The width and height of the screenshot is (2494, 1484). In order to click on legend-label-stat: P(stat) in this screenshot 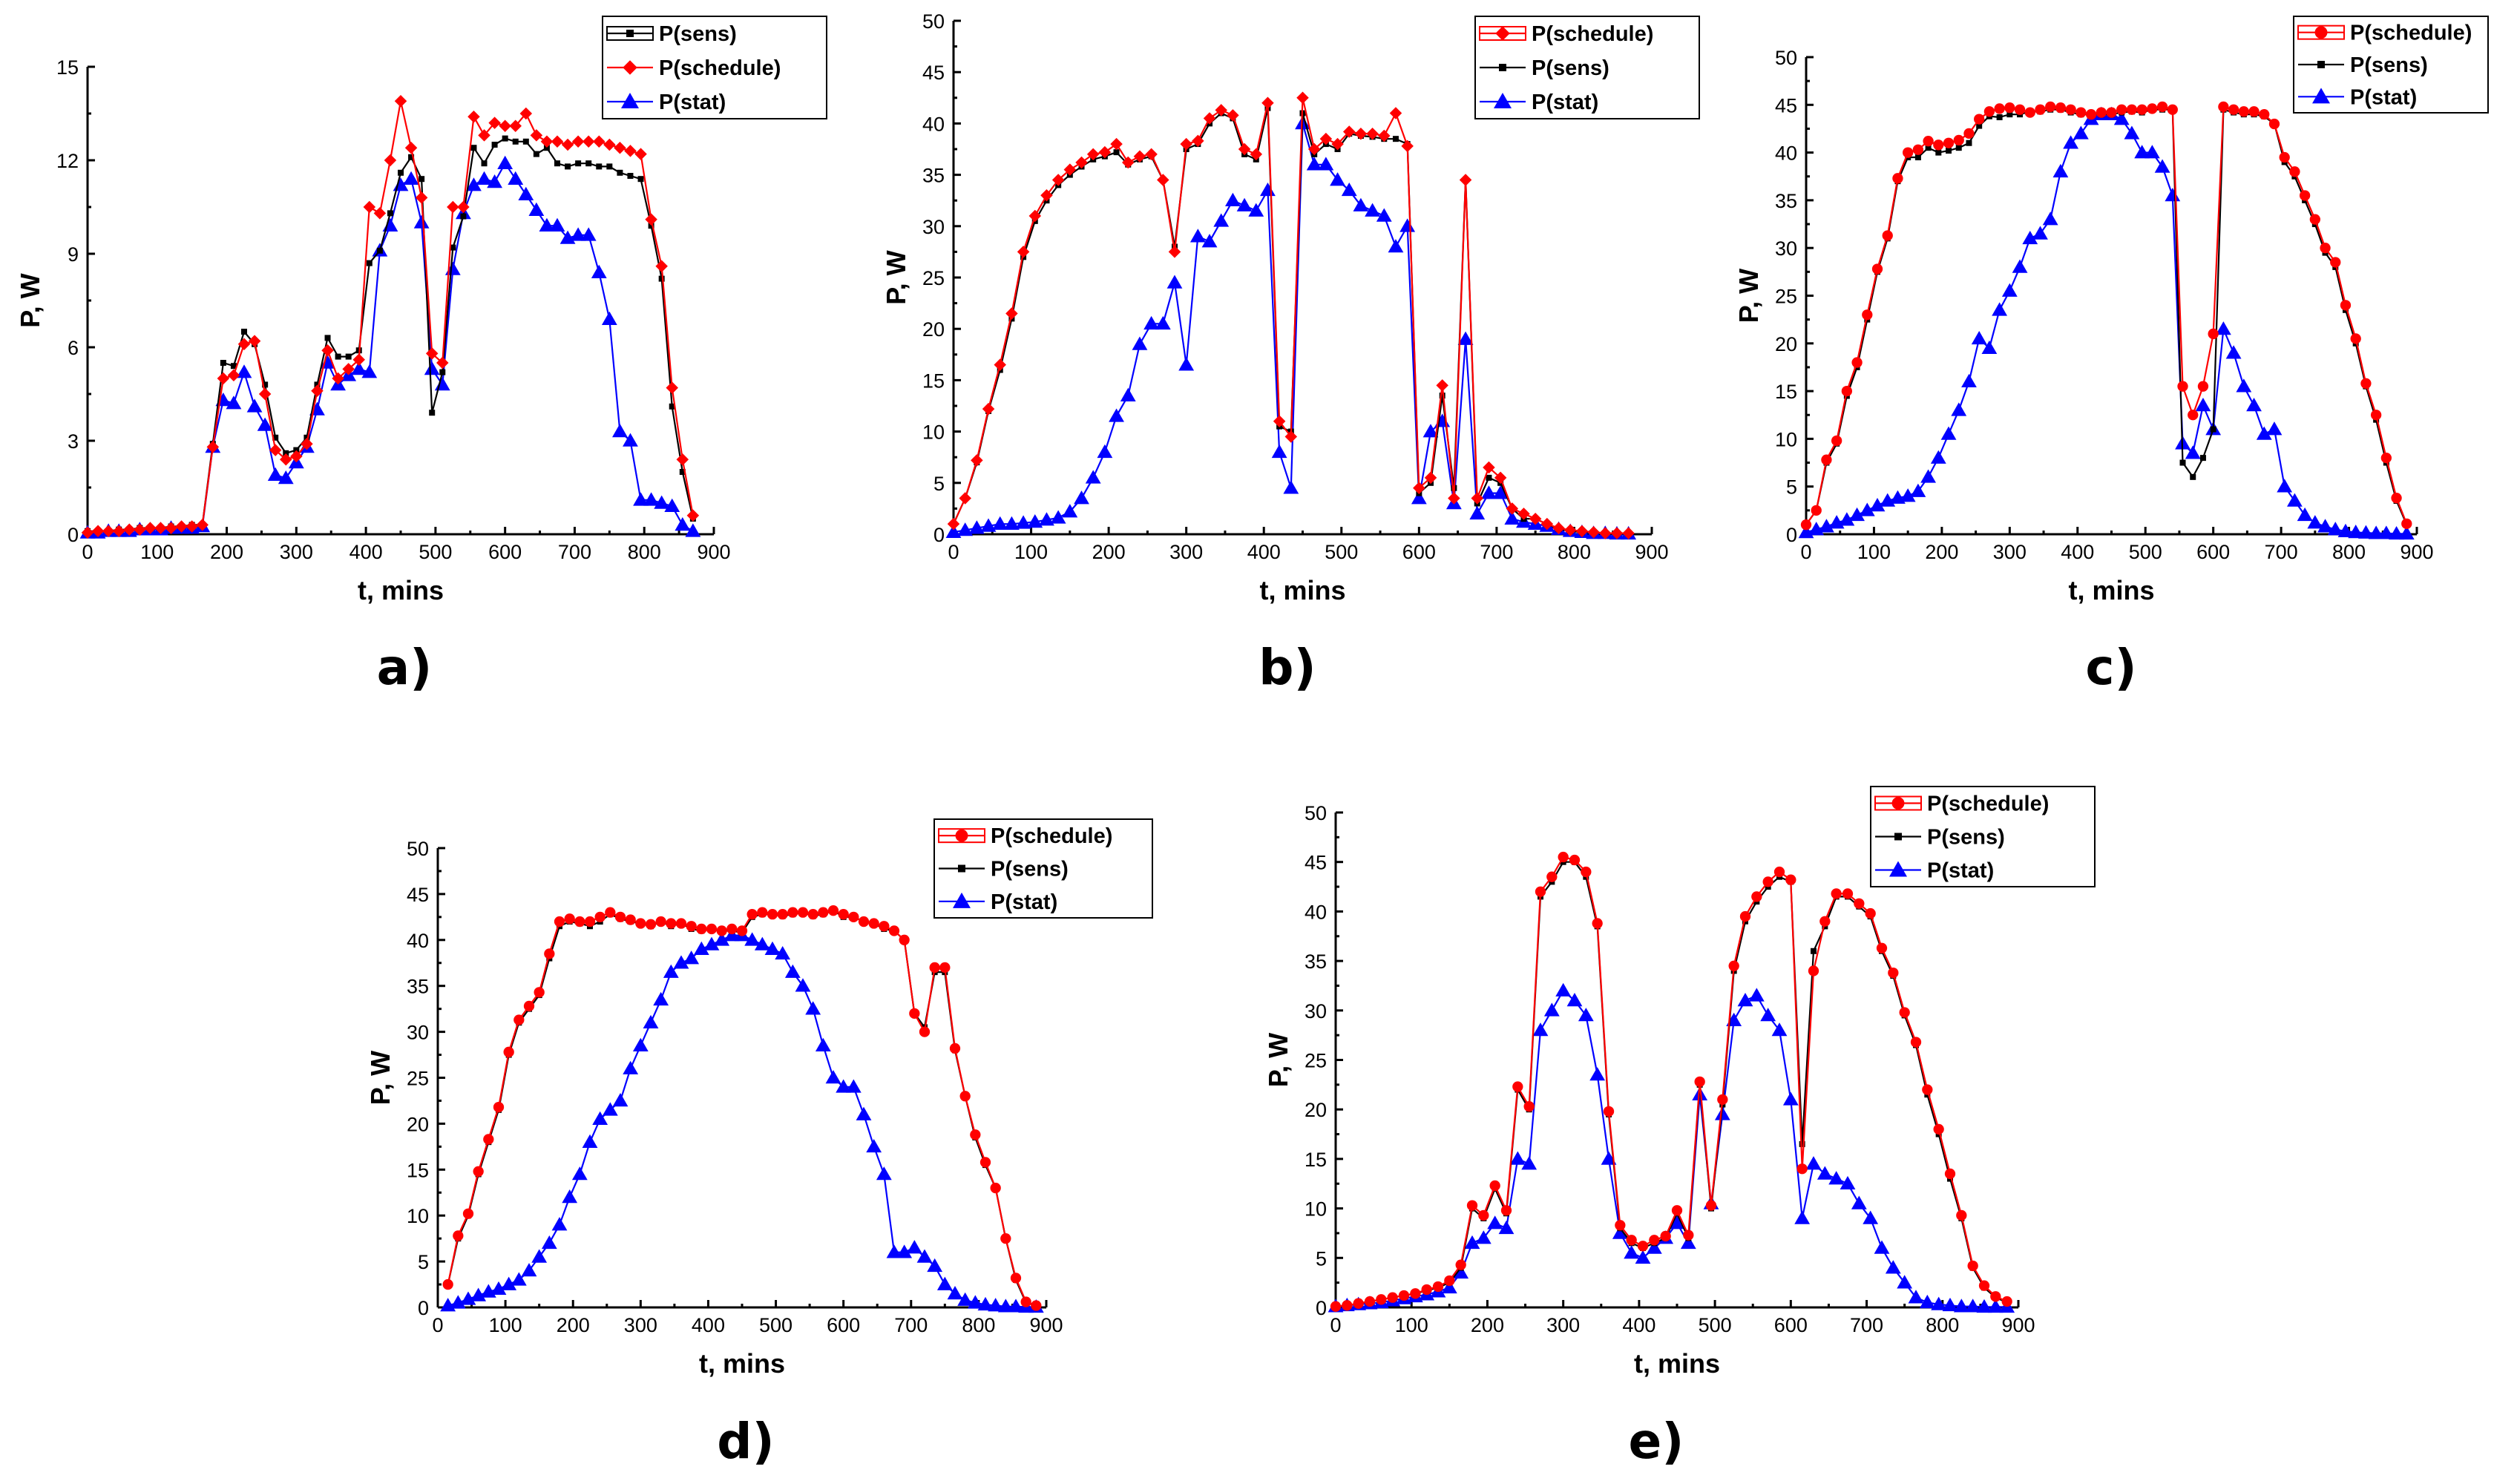, I will do `click(1960, 871)`.